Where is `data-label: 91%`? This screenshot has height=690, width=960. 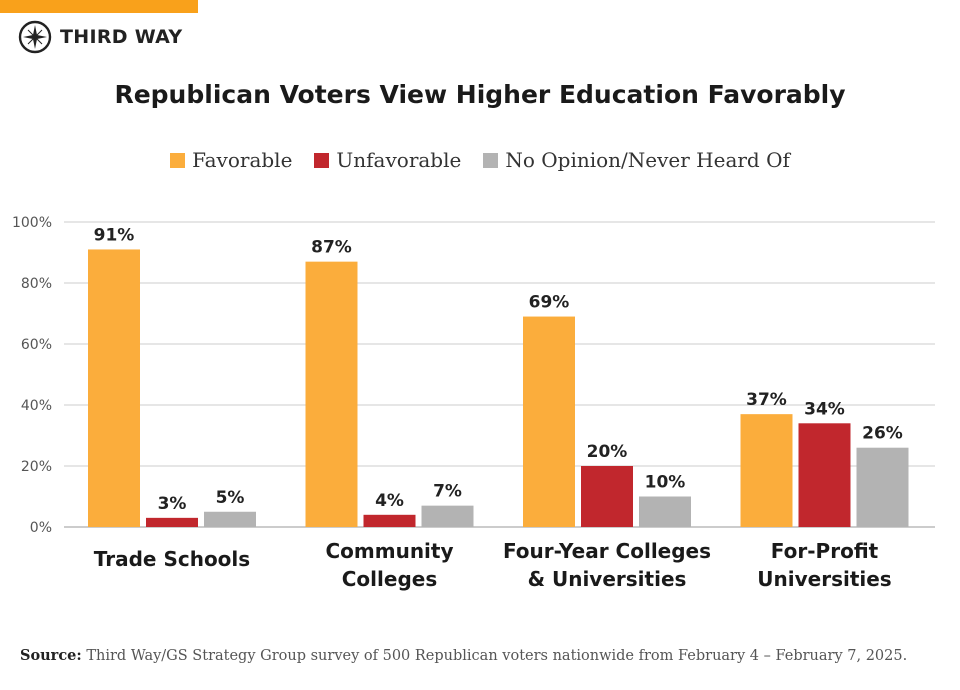
data-label: 91% is located at coordinates (114, 235).